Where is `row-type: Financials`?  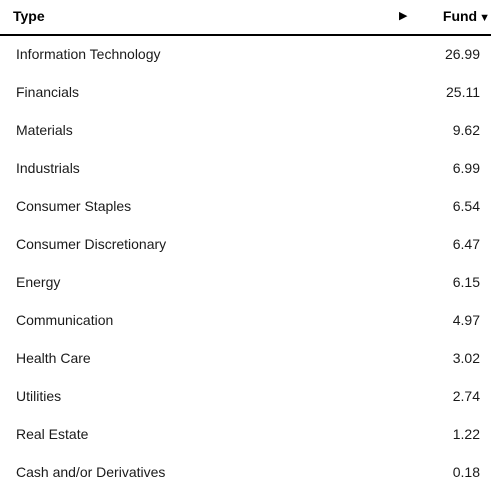
row-type: Financials is located at coordinates (48, 92).